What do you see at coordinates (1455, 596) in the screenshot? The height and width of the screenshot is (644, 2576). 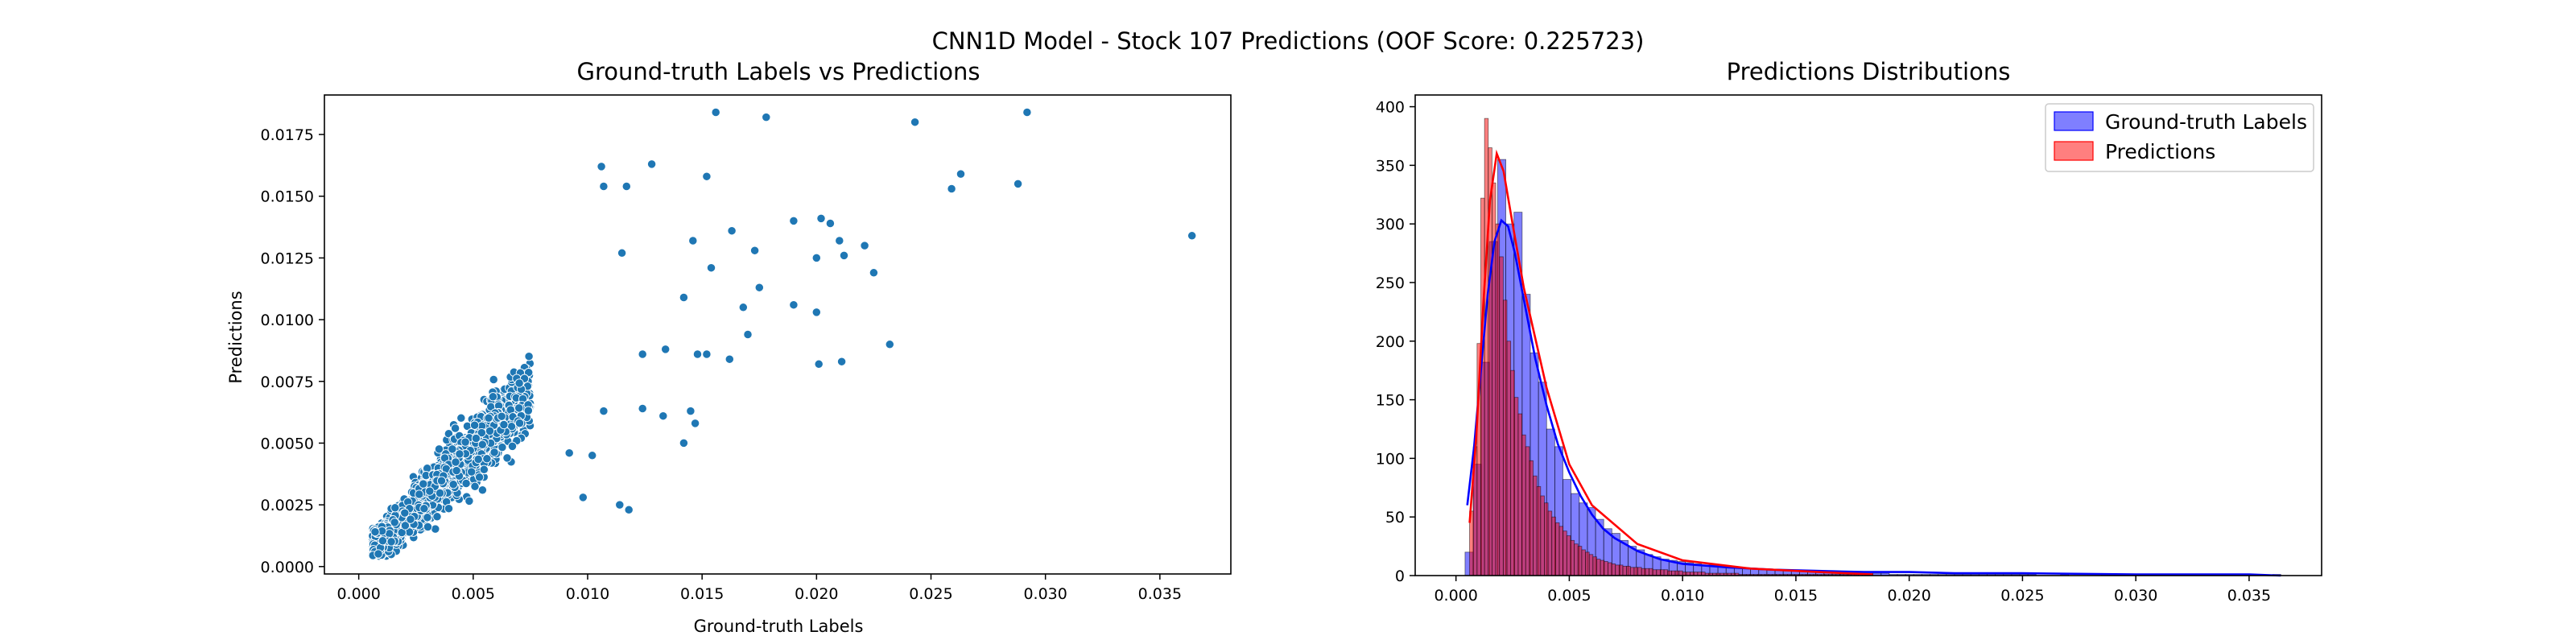 I see `histogram-x-tick-label: 0.000` at bounding box center [1455, 596].